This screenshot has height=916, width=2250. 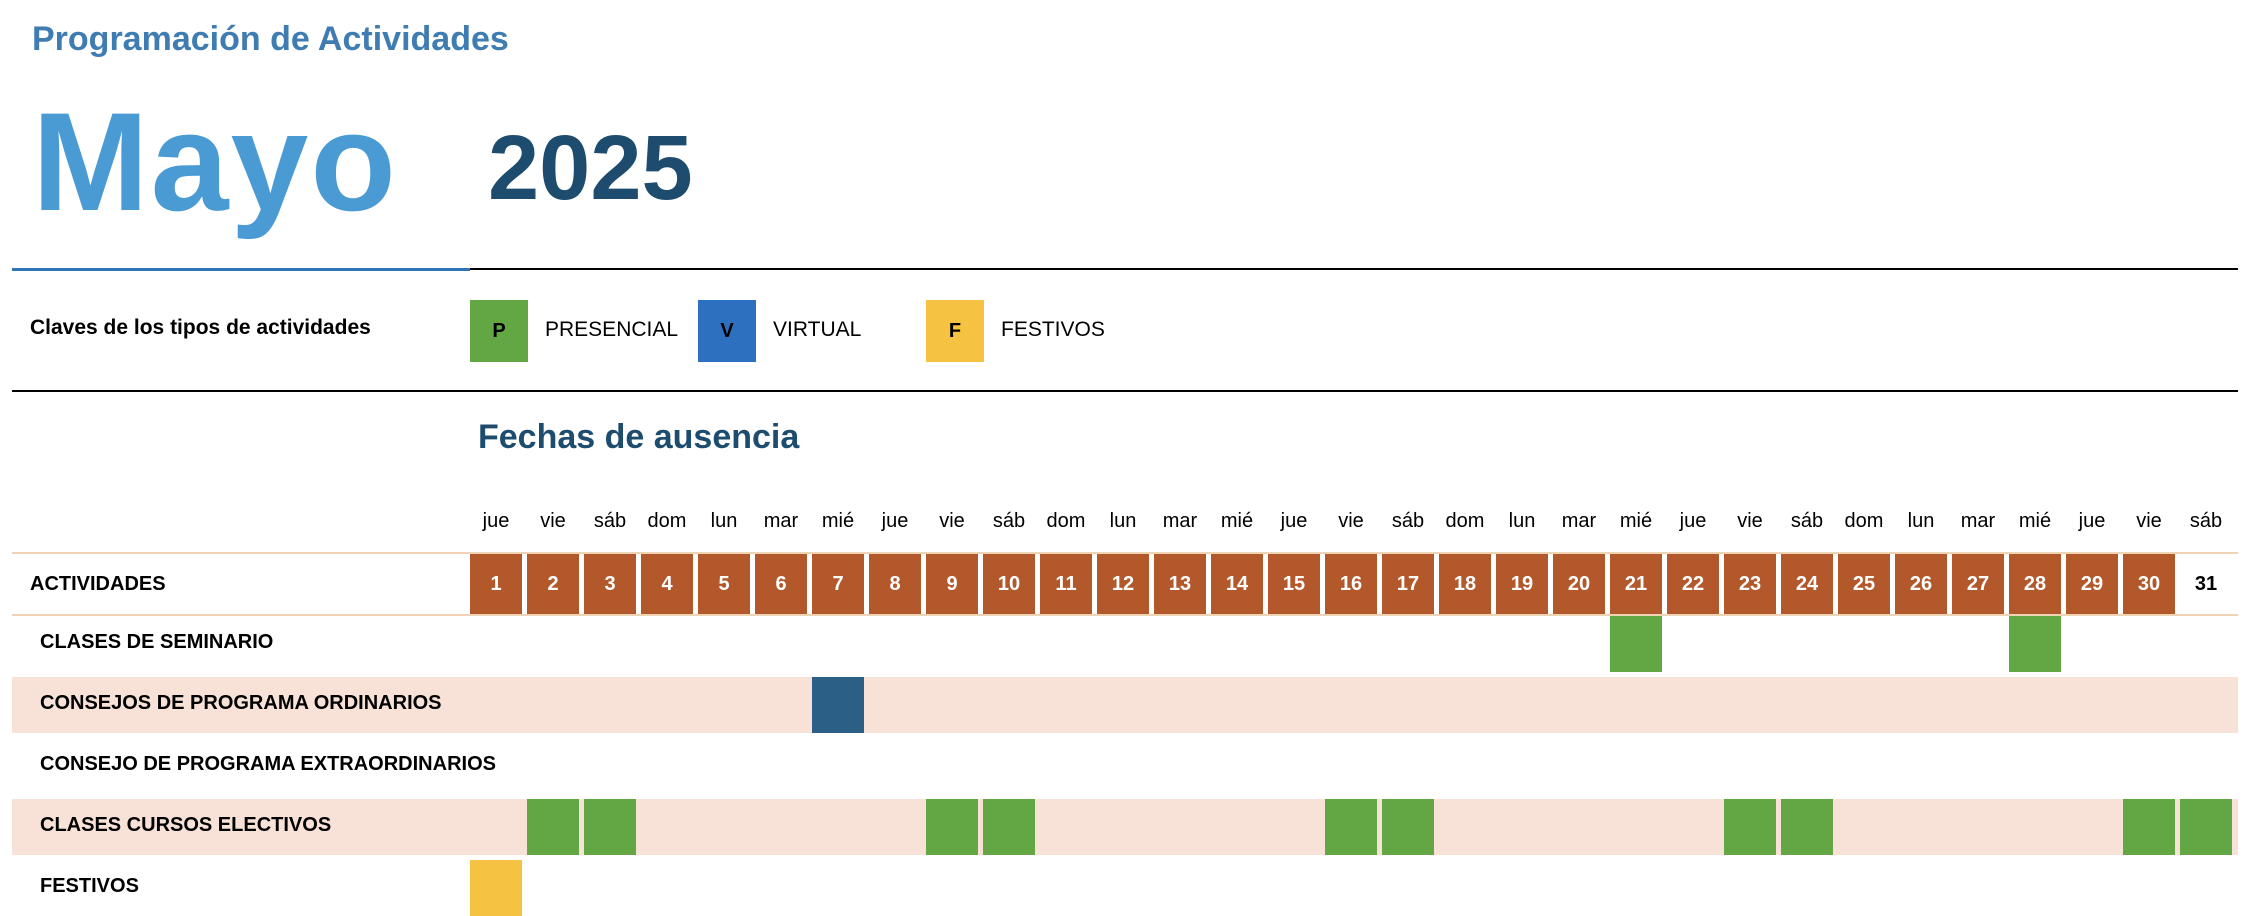 What do you see at coordinates (667, 584) in the screenshot?
I see `day-number-4: 4` at bounding box center [667, 584].